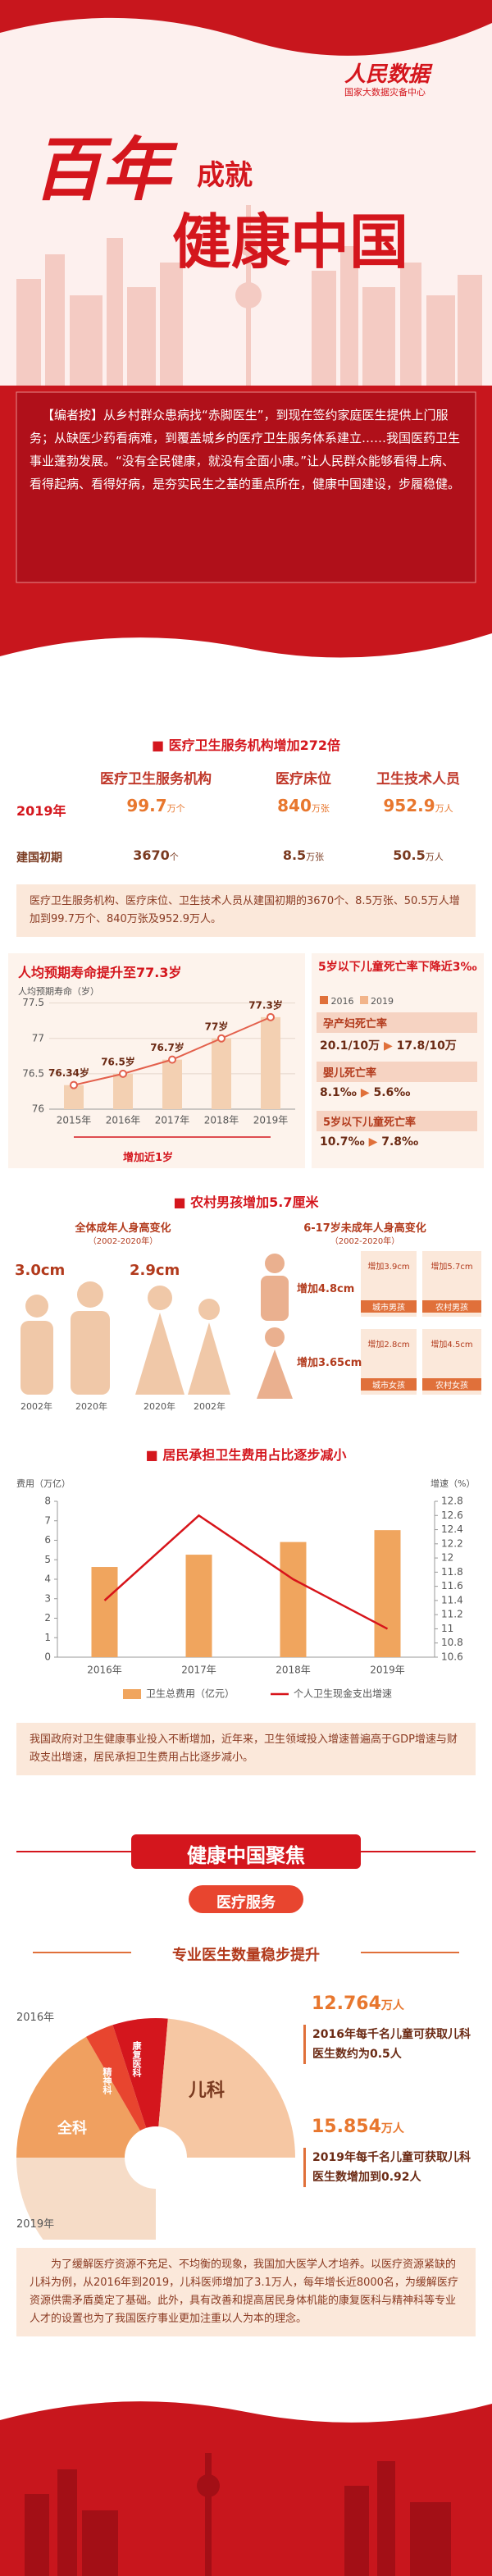 The image size is (492, 2576). What do you see at coordinates (246, 746) in the screenshot?
I see `section-title: ■ 医疗卫生服务机构增加272倍` at bounding box center [246, 746].